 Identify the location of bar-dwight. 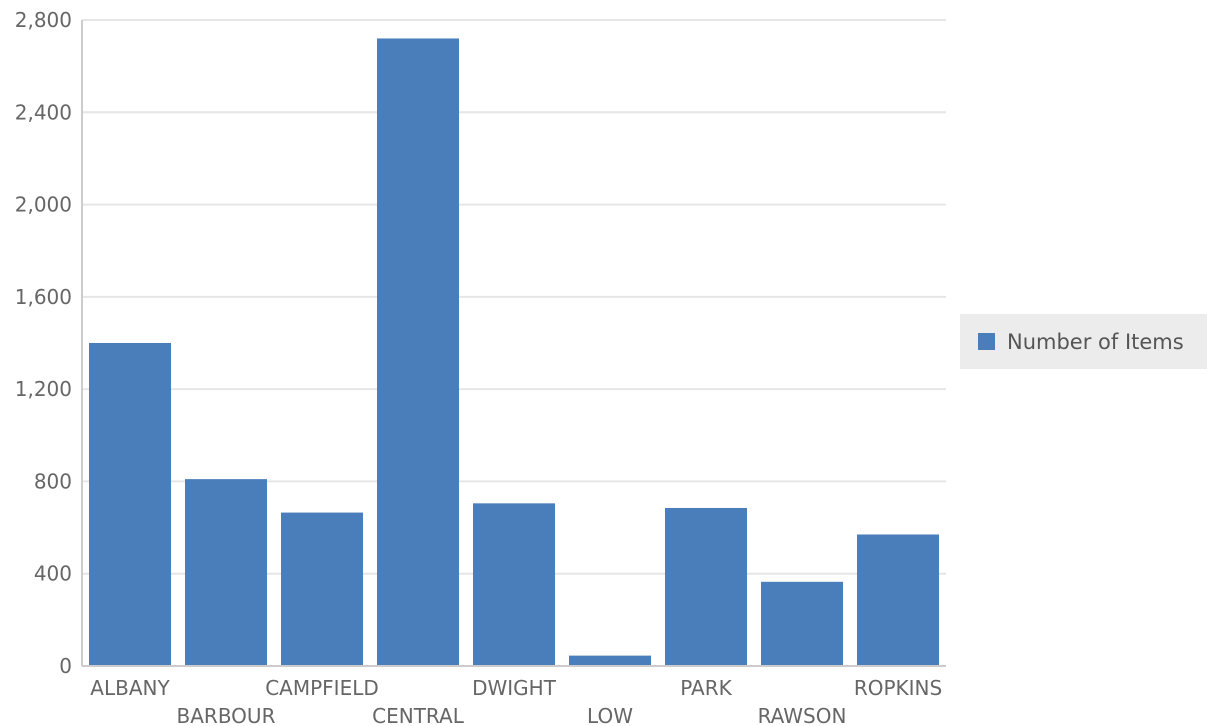
(514, 584).